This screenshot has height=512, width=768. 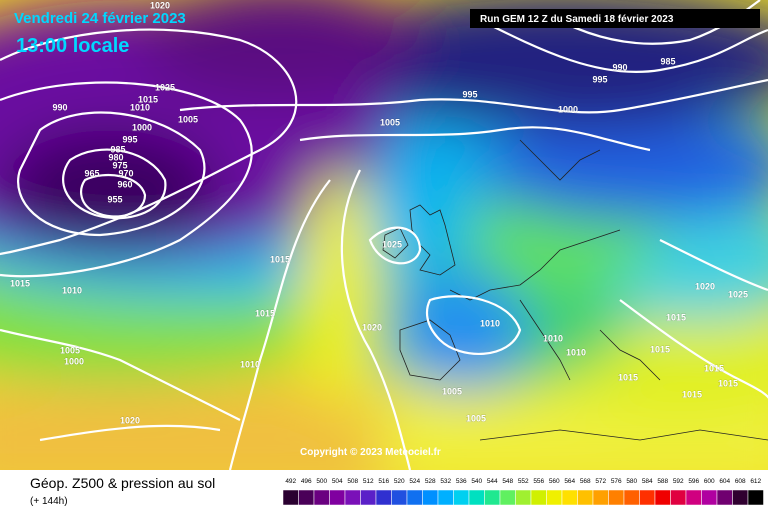 I want to click on scale-label: 520, so click(x=399, y=481).